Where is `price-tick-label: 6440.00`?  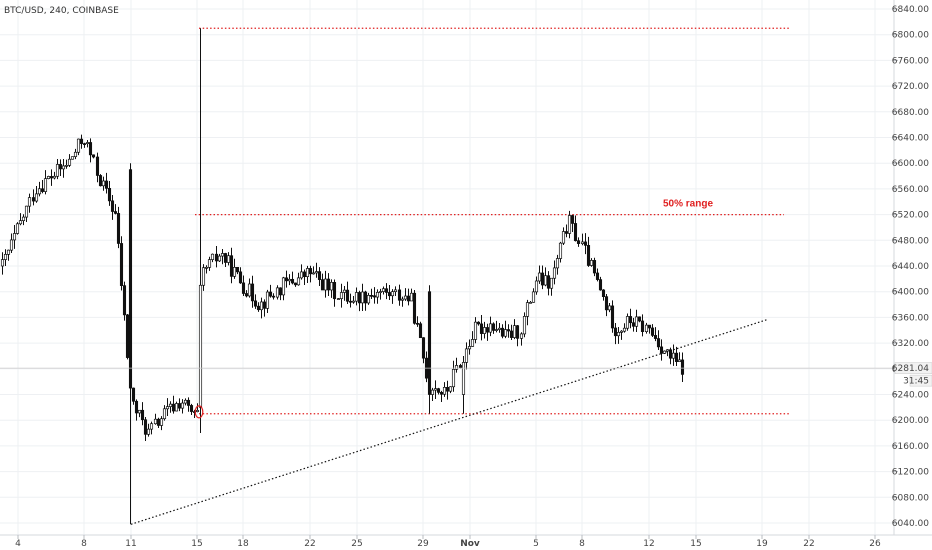
price-tick-label: 6440.00 is located at coordinates (910, 267).